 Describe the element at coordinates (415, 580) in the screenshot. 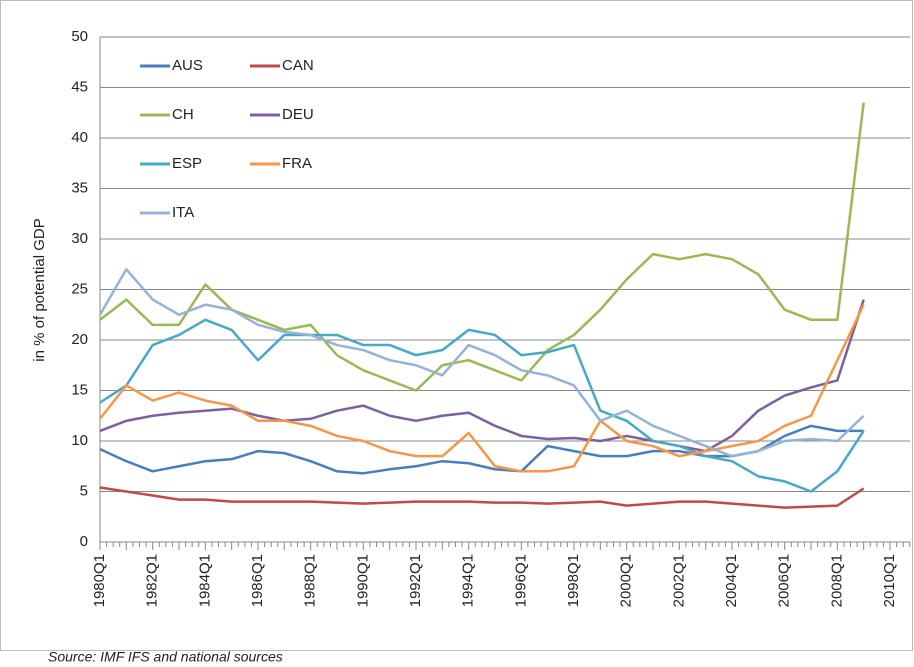

I see `x-tick-label: 1992Q1` at that location.